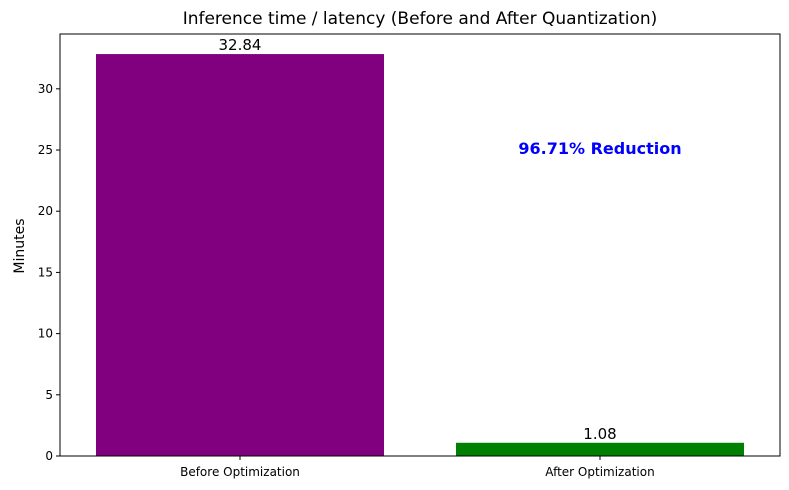 The image size is (789, 490). Describe the element at coordinates (240, 472) in the screenshot. I see `x-tick-label: Before Optimization` at that location.